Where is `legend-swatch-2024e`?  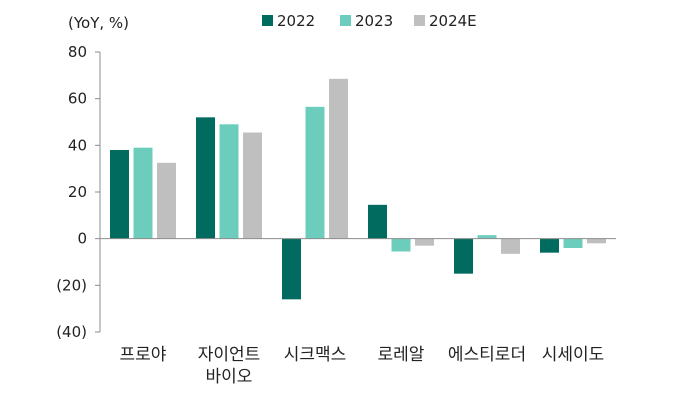
legend-swatch-2024e is located at coordinates (419, 20).